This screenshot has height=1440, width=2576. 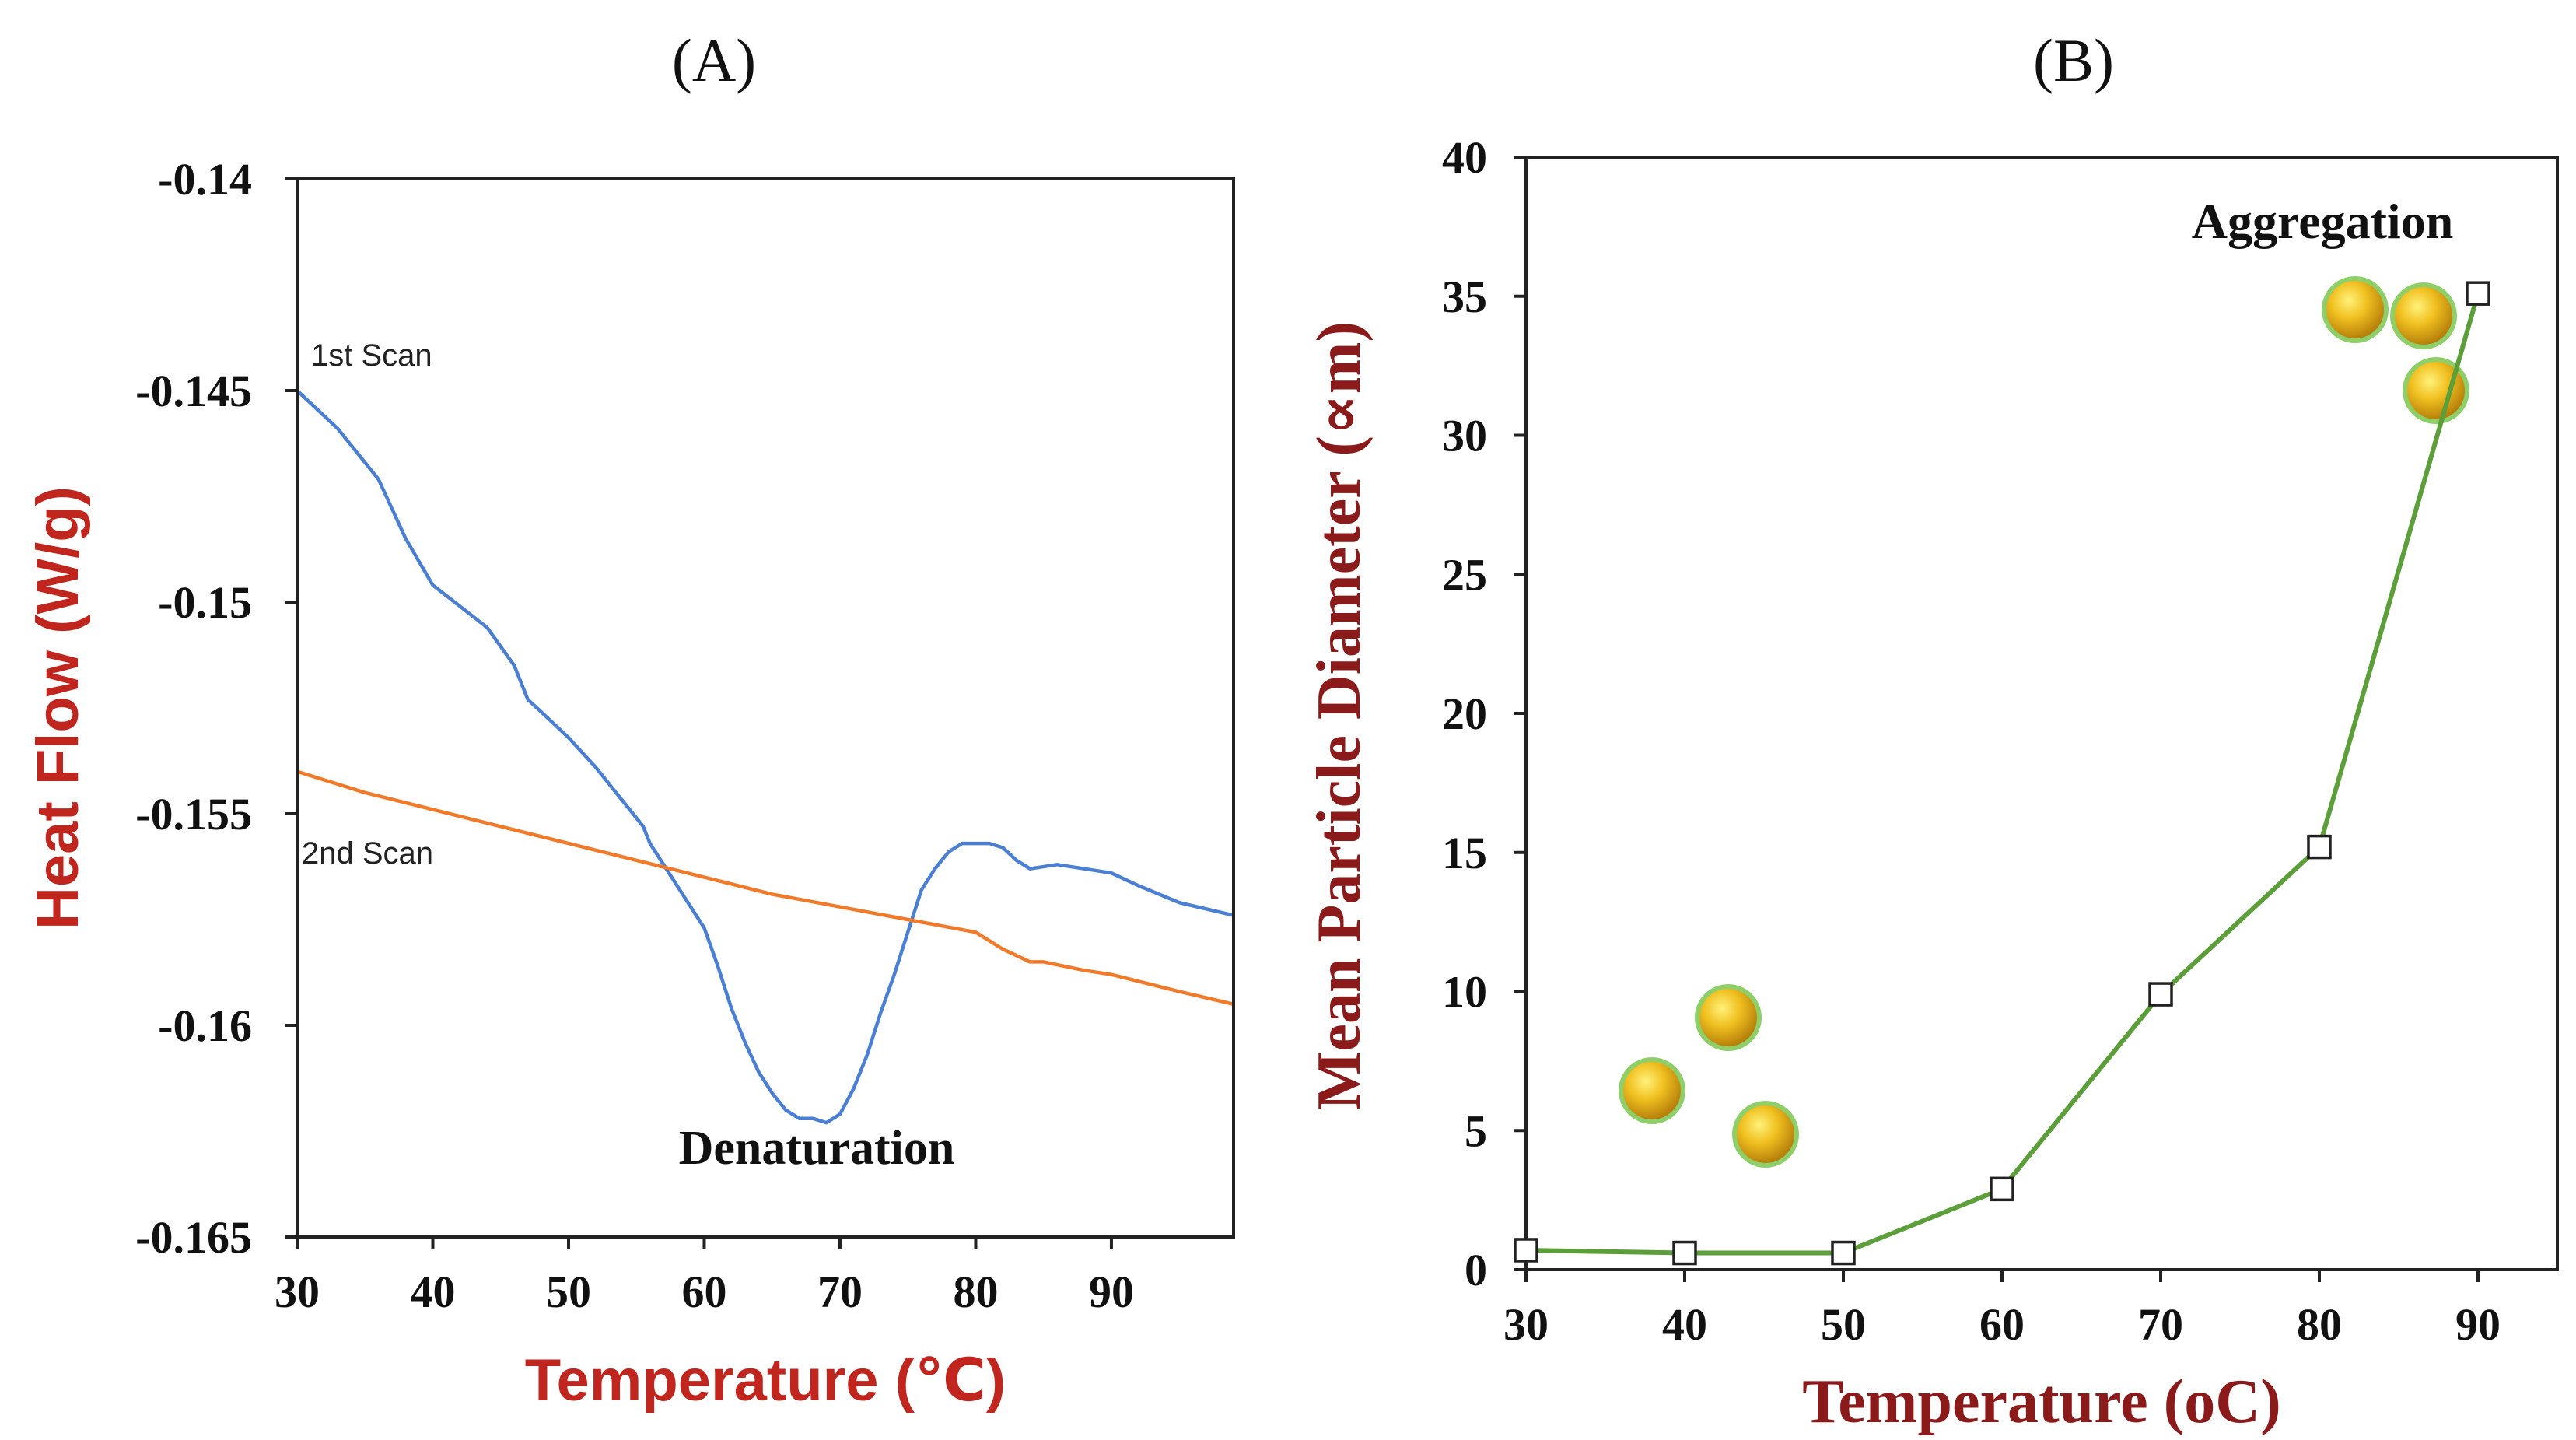 What do you see at coordinates (194, 391) in the screenshot?
I see `panel-a-y-tick-label: -0.145` at bounding box center [194, 391].